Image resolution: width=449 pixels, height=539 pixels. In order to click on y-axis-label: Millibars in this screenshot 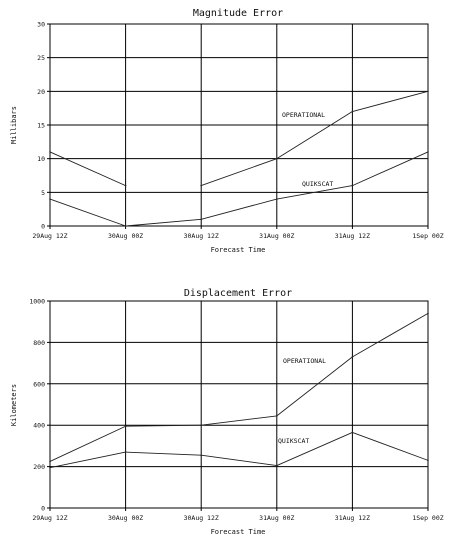, I will do `click(14, 125)`.